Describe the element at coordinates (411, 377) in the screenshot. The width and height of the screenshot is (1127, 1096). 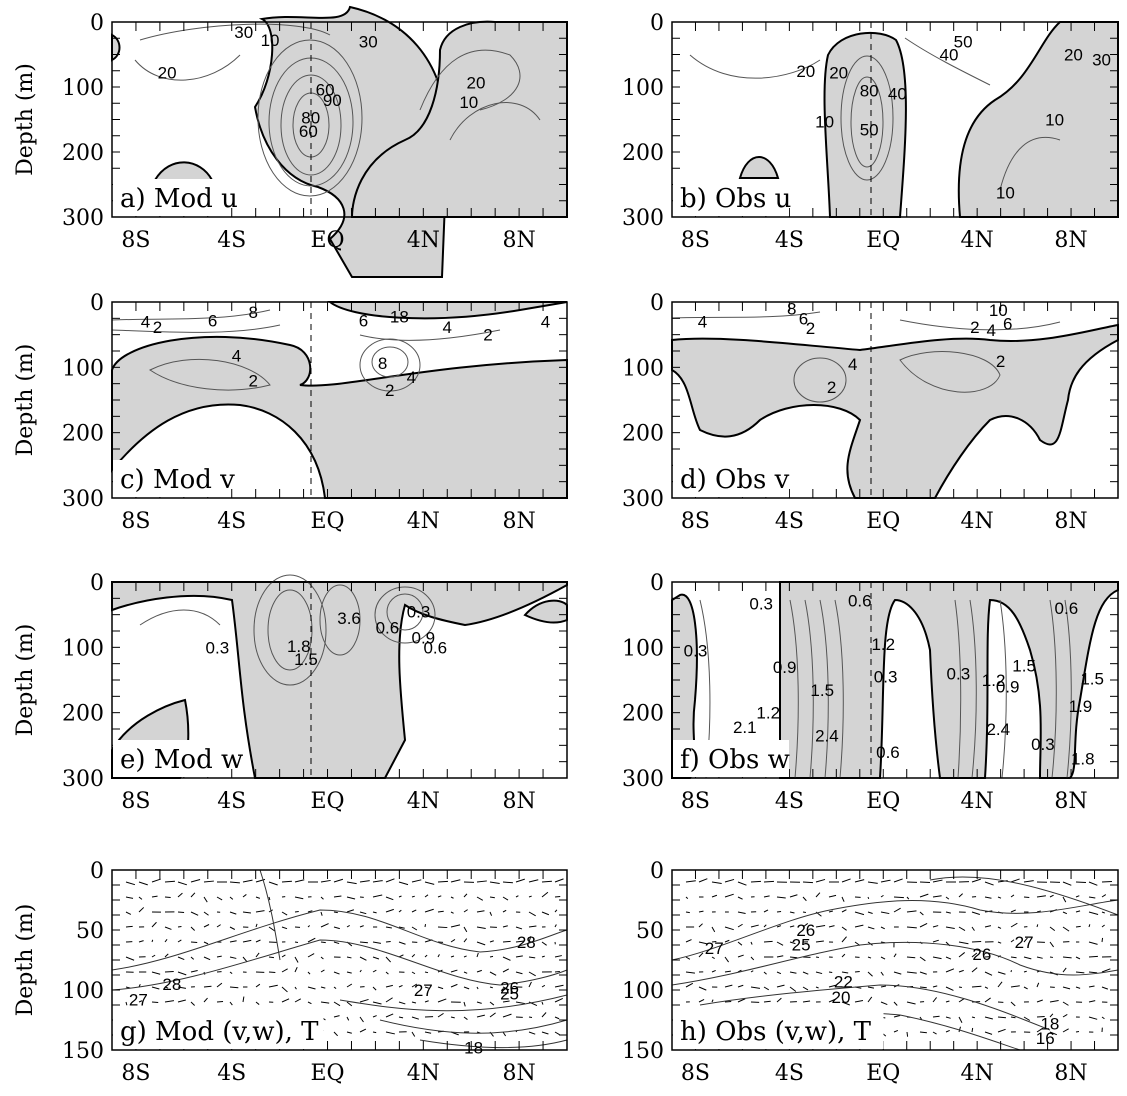
I see `contour-label: 4` at that location.